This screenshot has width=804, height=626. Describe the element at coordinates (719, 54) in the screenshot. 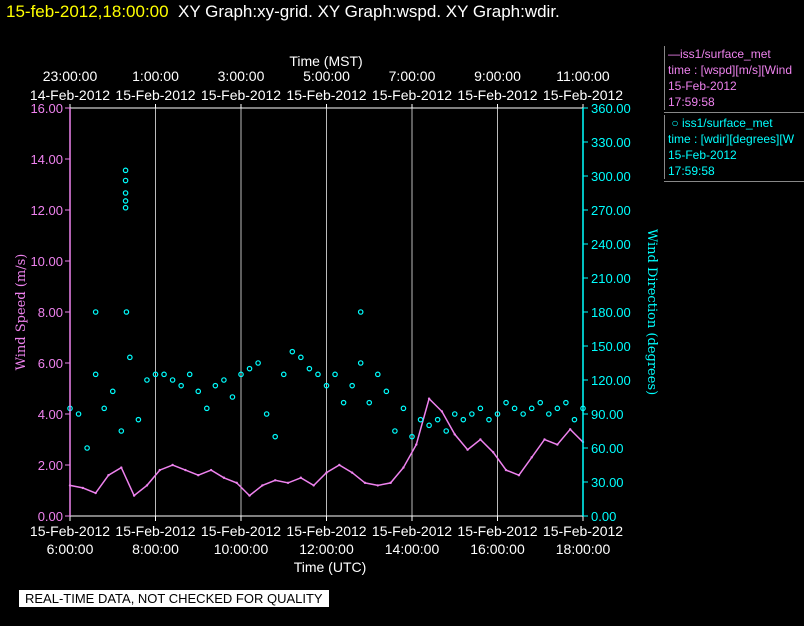

I see `legend-wspd-name: —iss1/surface_met` at that location.